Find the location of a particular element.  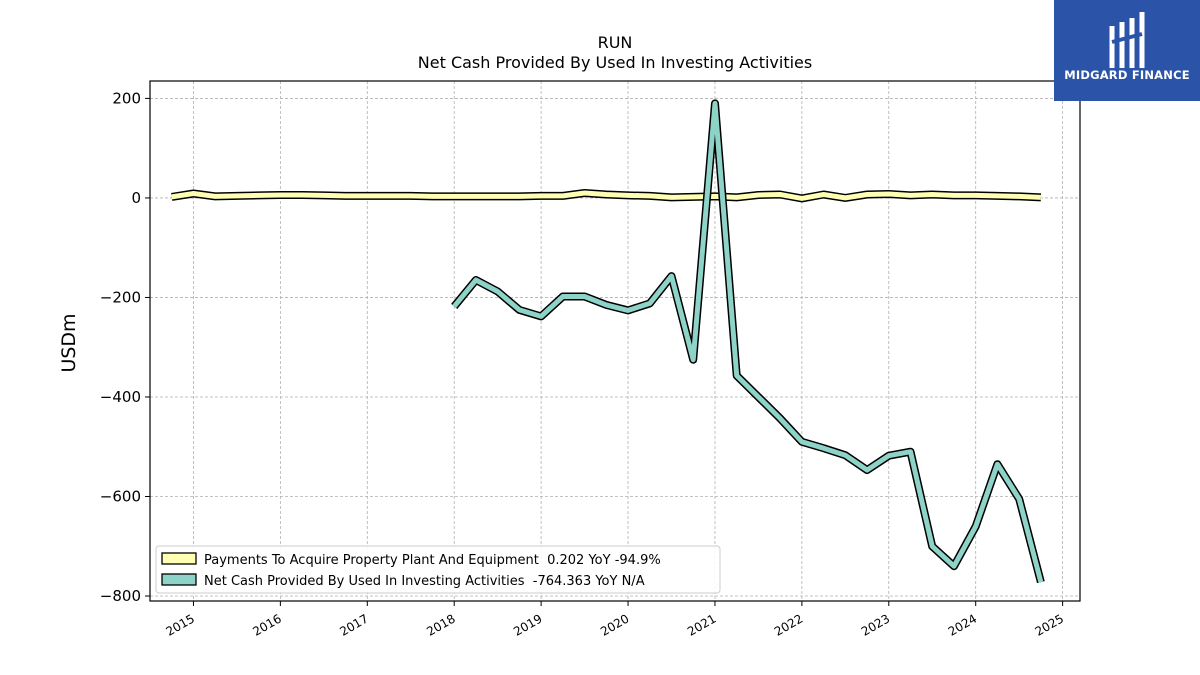

x-tick-label: 2022 is located at coordinates (788, 624).